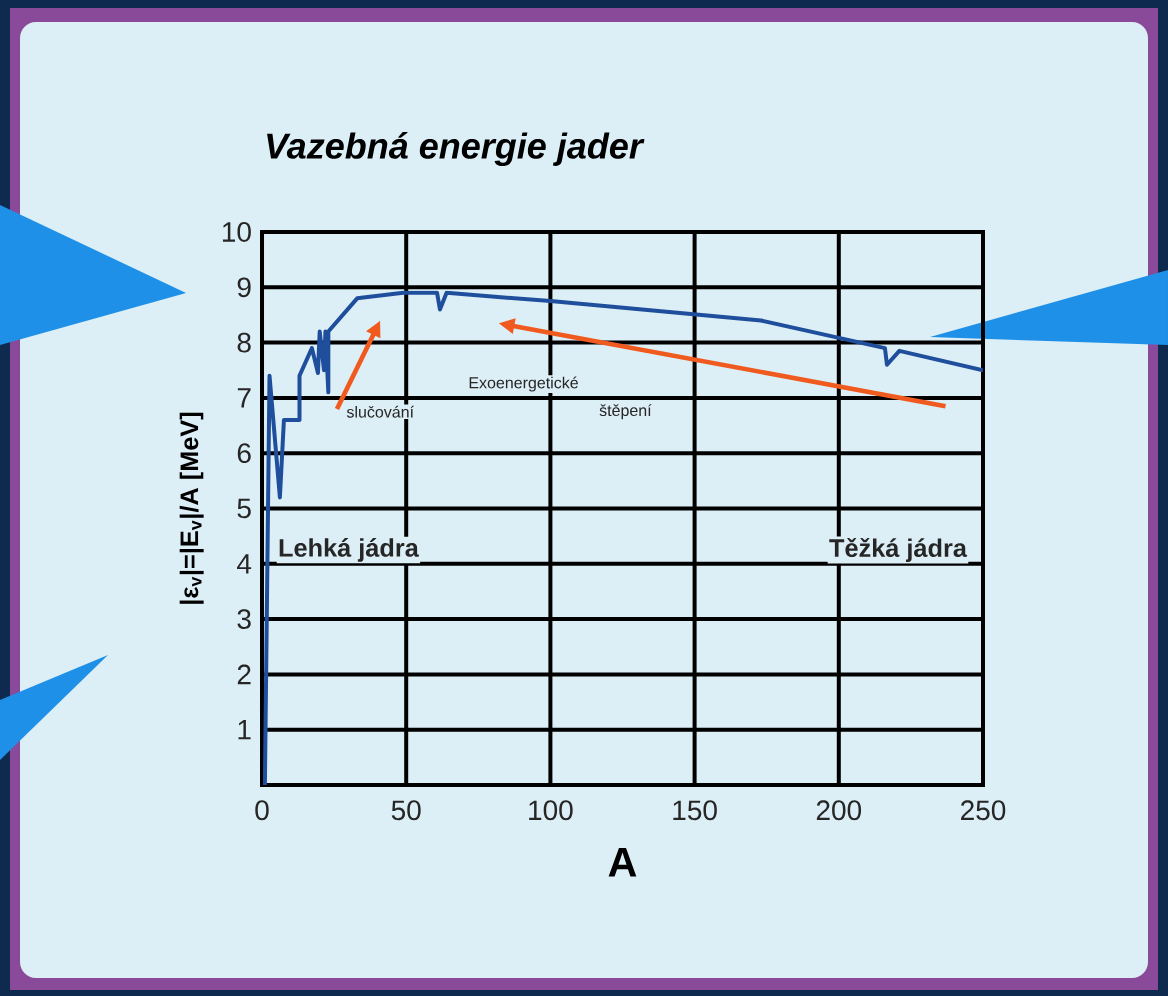 The height and width of the screenshot is (996, 1168). I want to click on x-tick-label: 250, so click(983, 810).